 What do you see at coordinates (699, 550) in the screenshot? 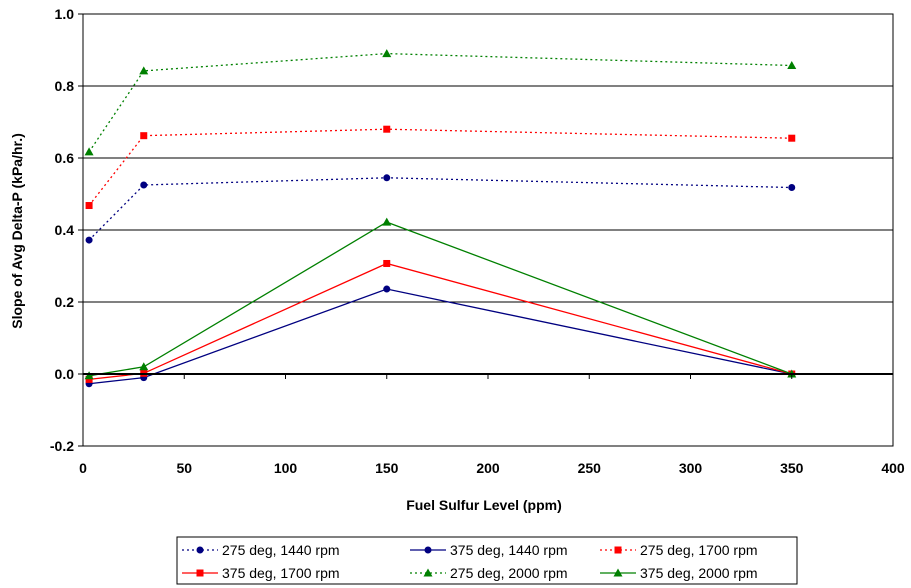
I see `legend-label: 275 deg, 1700 rpm` at bounding box center [699, 550].